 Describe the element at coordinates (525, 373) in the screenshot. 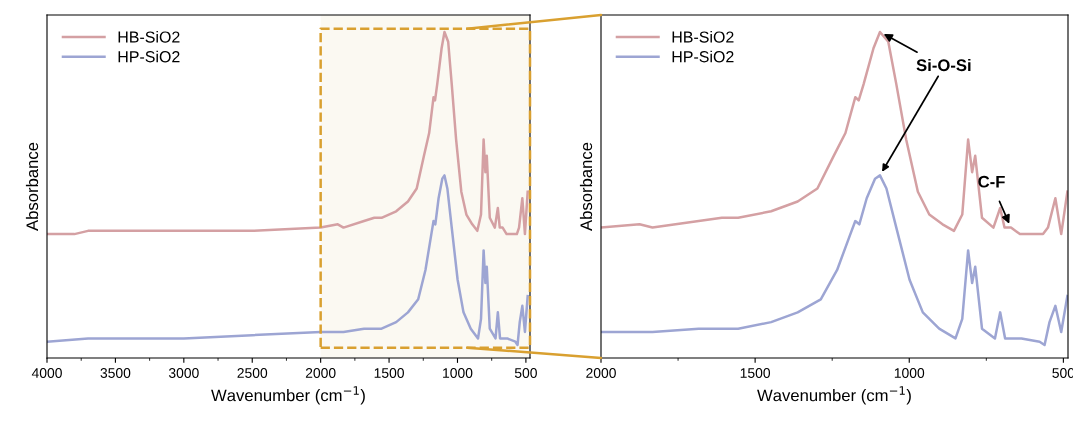

I see `x-tick-label: 500` at that location.